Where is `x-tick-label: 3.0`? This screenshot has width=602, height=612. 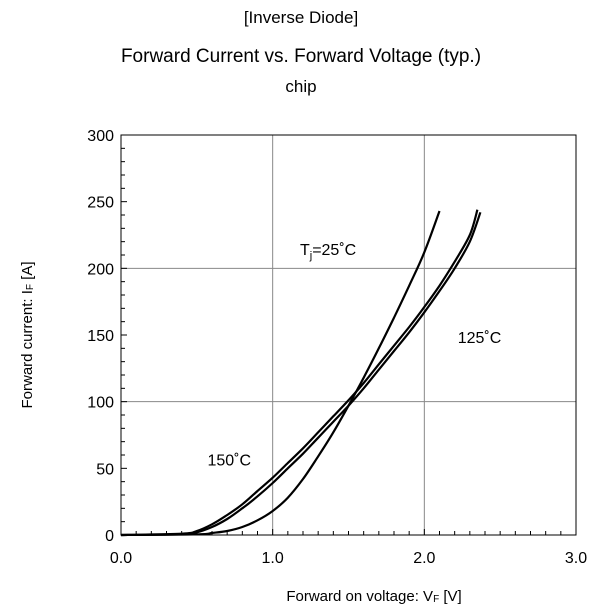
x-tick-label: 3.0 is located at coordinates (576, 558).